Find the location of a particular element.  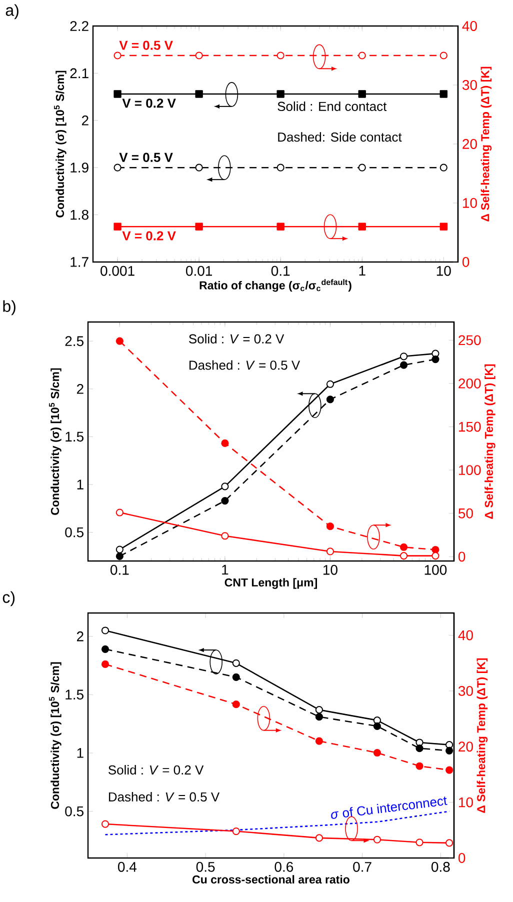

x-tick-label: 100 is located at coordinates (435, 569).